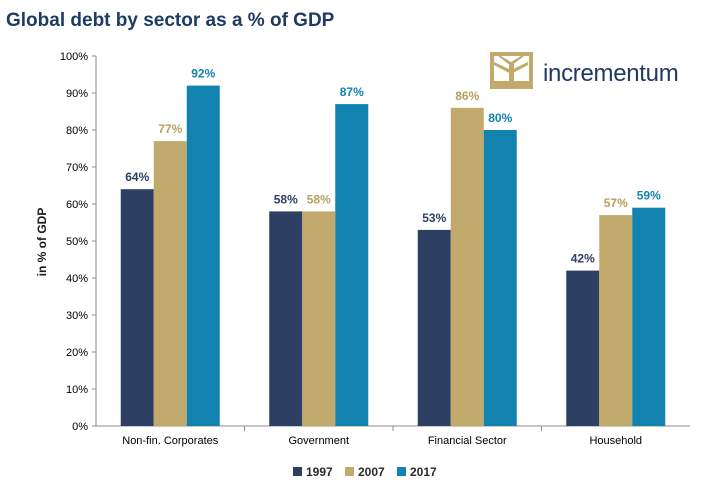 Image resolution: width=701 pixels, height=485 pixels. I want to click on y-tick-label: 30%, so click(77, 316).